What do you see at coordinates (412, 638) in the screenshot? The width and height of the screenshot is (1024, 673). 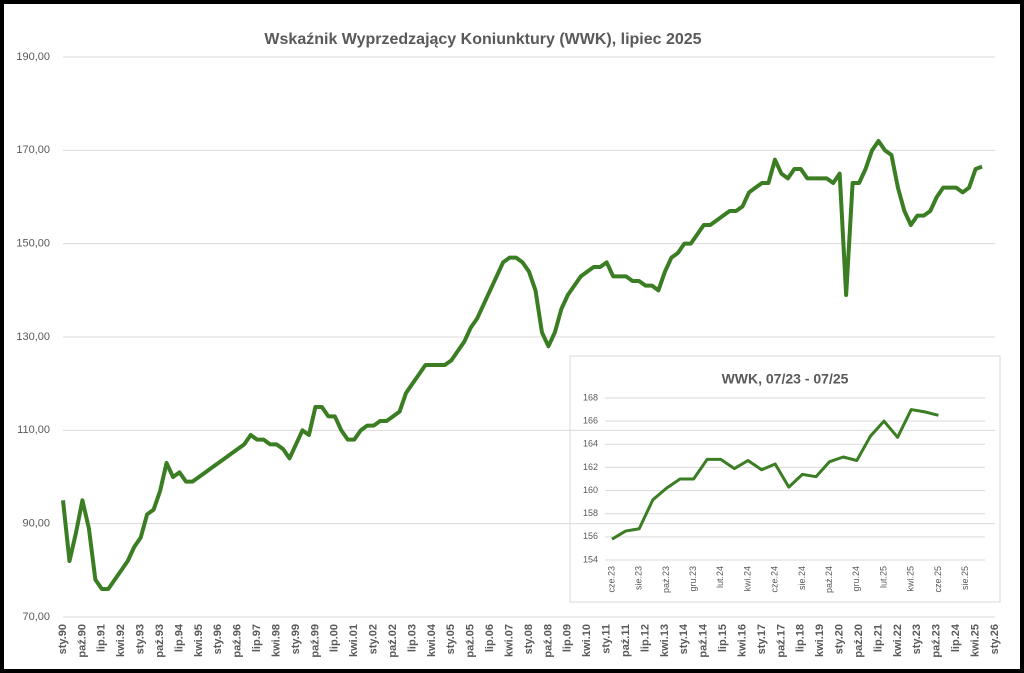 I see `x-tick-label: lip.03` at bounding box center [412, 638].